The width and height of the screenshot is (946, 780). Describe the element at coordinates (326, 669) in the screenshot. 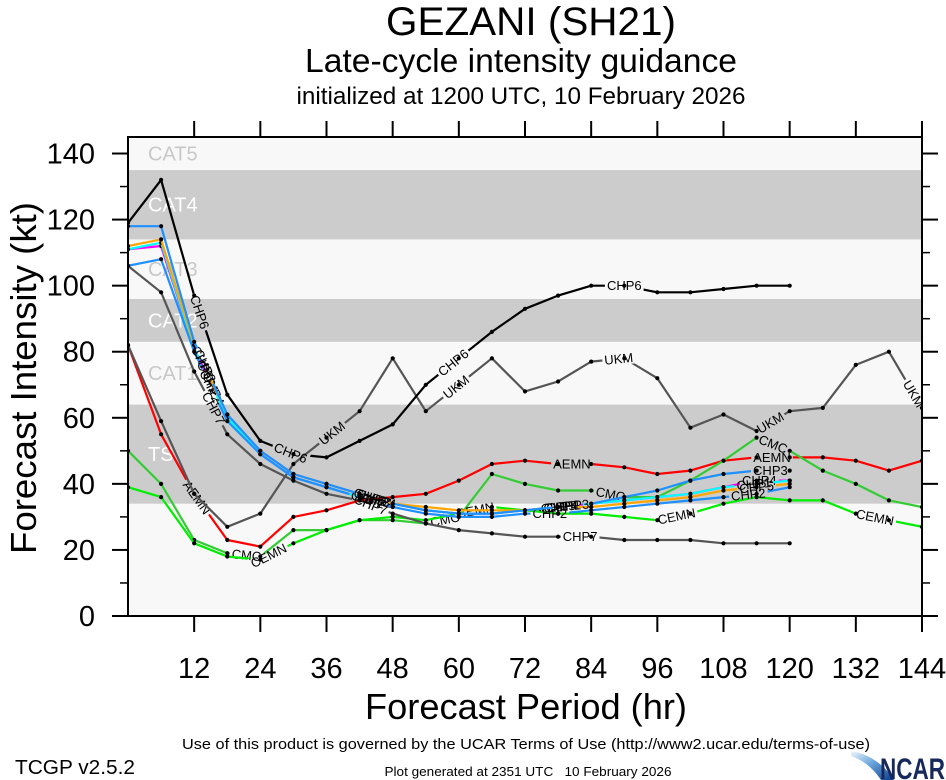

I see `x-tick-label: 36` at that location.